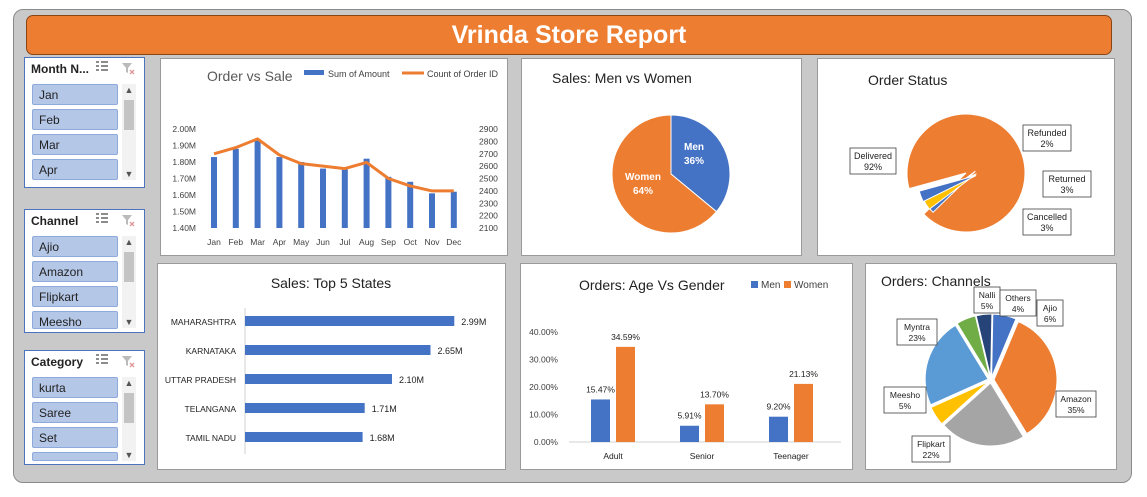 The height and width of the screenshot is (497, 1147). What do you see at coordinates (211, 351) in the screenshot?
I see `state-label: KARNATAKA` at bounding box center [211, 351].